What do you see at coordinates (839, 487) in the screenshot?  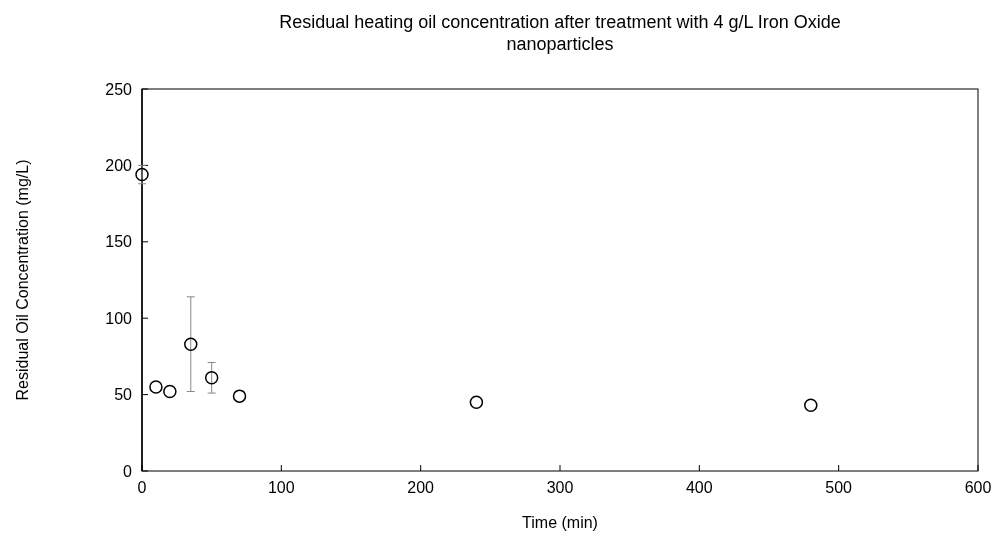 I see `x-tick-label: 500` at bounding box center [839, 487].